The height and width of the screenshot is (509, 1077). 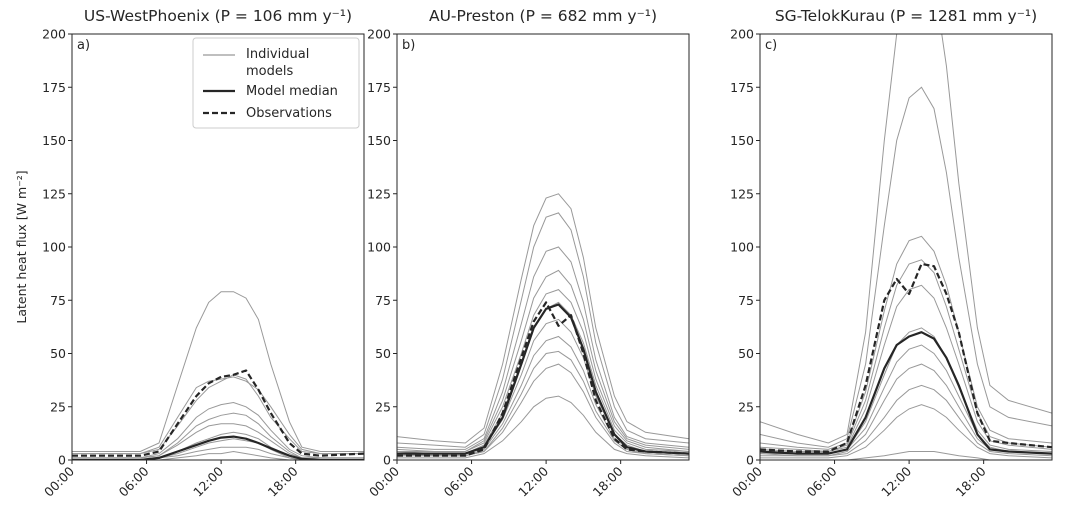 I want to click on legend-label-observations: Observations, so click(x=289, y=113).